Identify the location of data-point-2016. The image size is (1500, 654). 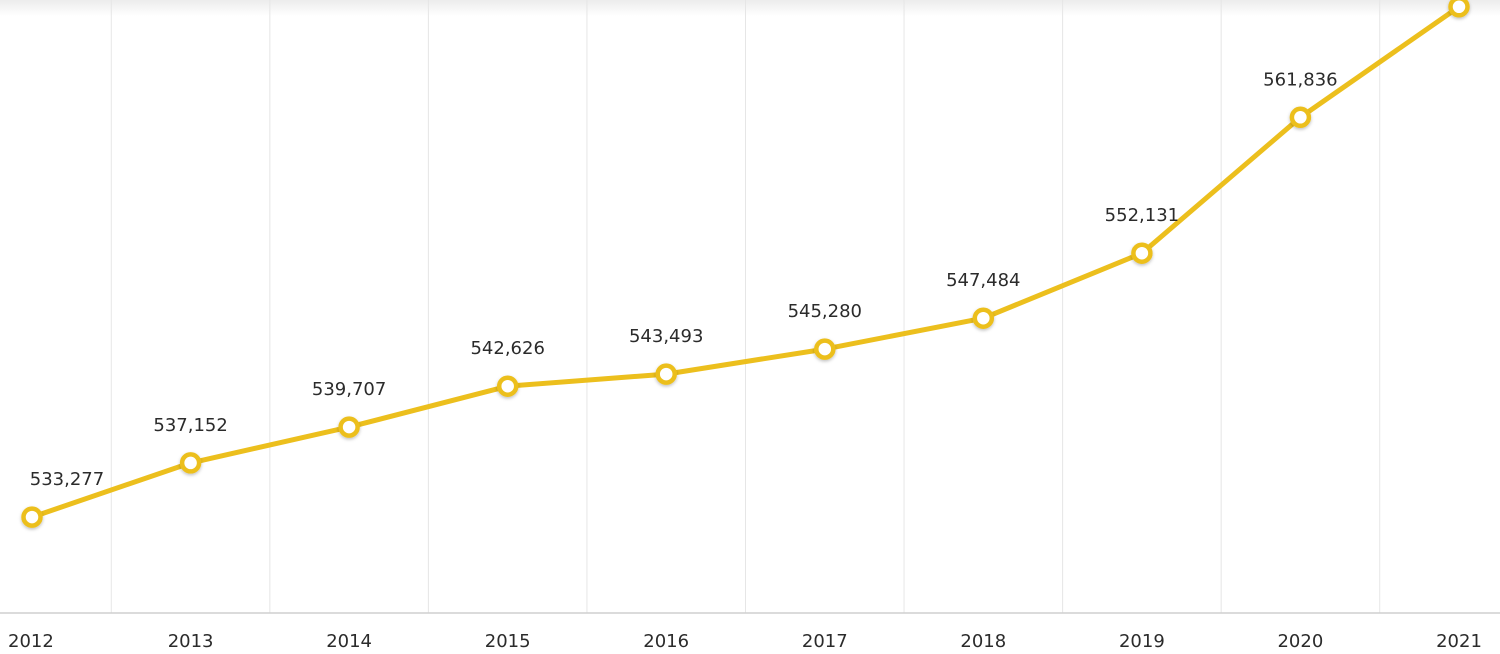
(666, 374).